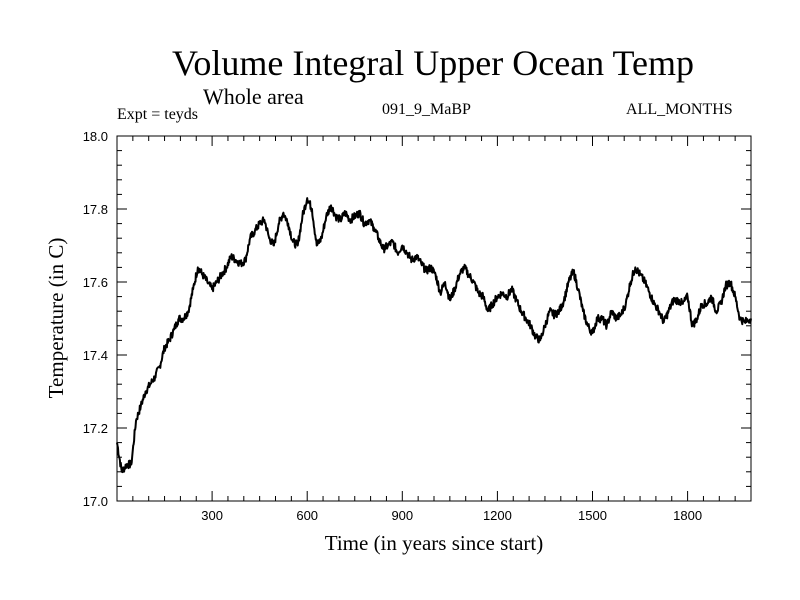  I want to click on chart-subtitle: Whole area, so click(253, 96).